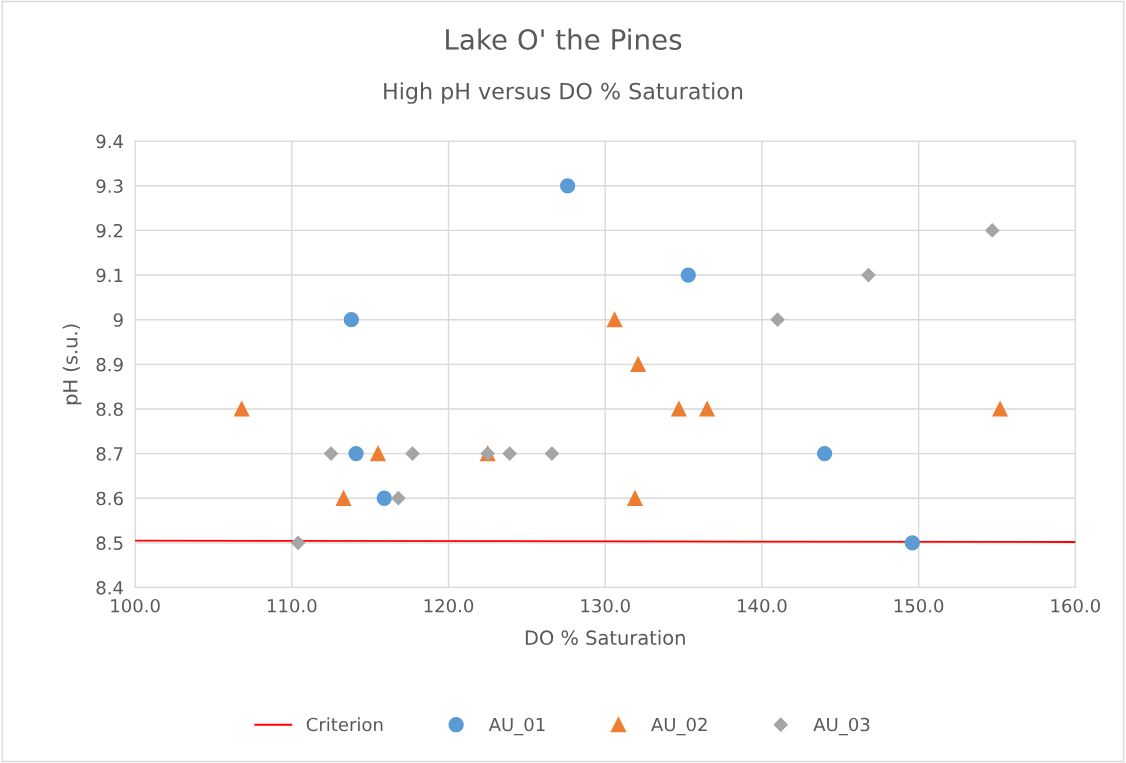  I want to click on y-tick-label: 9, so click(118, 320).